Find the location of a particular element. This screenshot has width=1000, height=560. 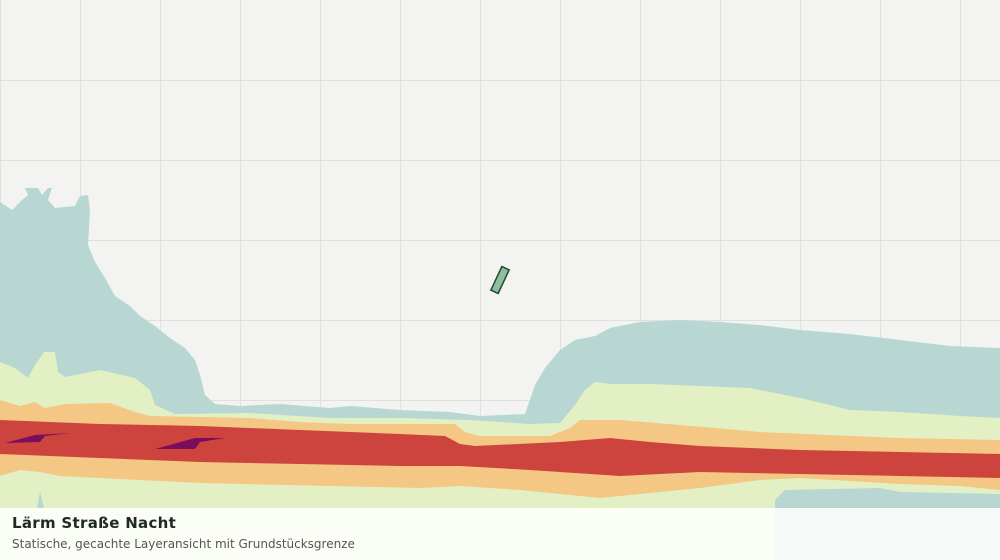

noise-zone-low-spike is located at coordinates (40, 500).